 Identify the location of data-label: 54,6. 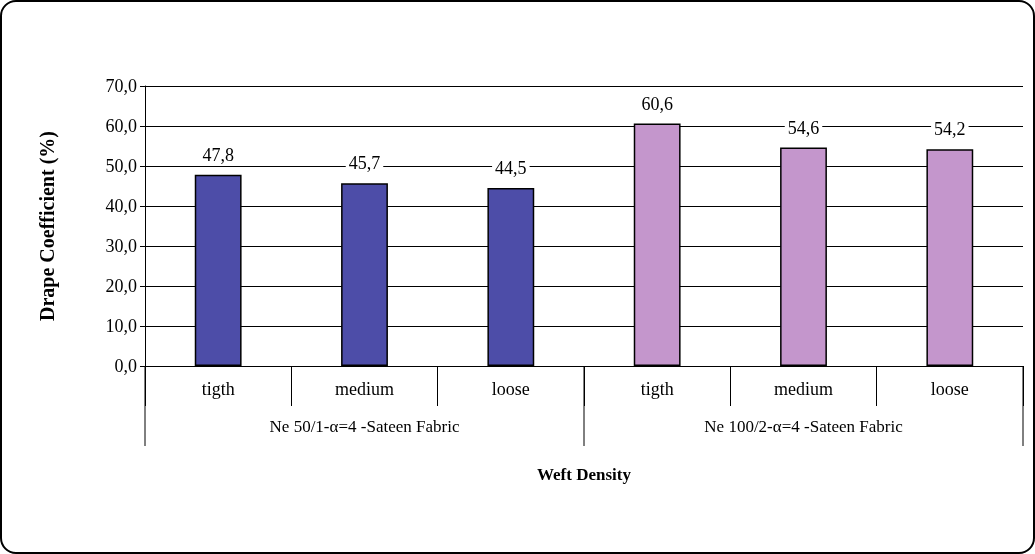
(803, 127).